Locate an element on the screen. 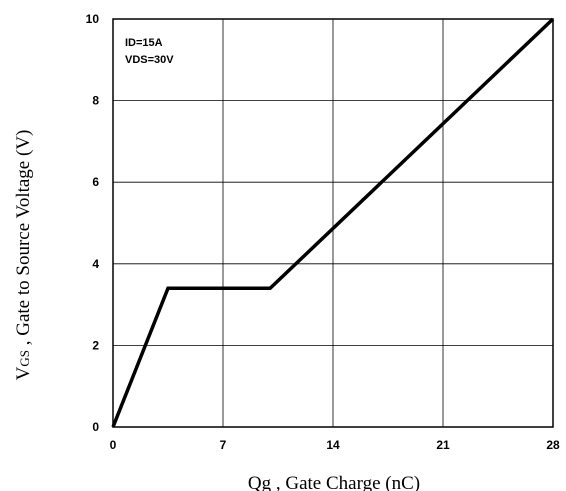 Image resolution: width=566 pixels, height=491 pixels. x-tick-label-4: 28 is located at coordinates (553, 445).